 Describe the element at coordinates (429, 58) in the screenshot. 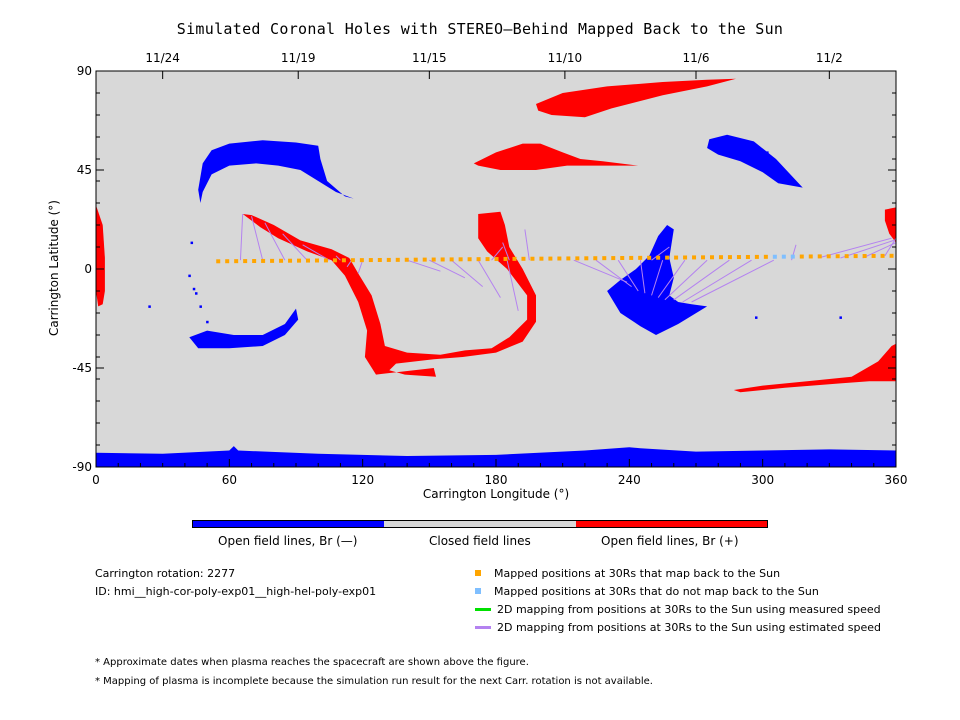

I see `top-date-label: 11/15` at that location.